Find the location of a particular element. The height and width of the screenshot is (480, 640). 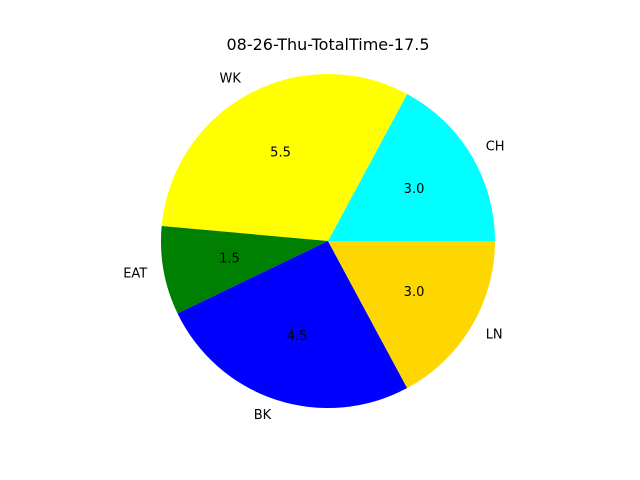

value-label-ch: 3.0 is located at coordinates (414, 189).